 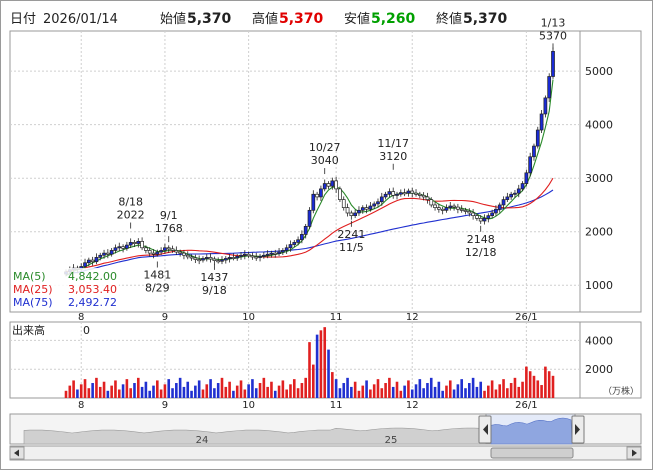 I want to click on volume-y-tick-2000: 2000, so click(x=599, y=369).